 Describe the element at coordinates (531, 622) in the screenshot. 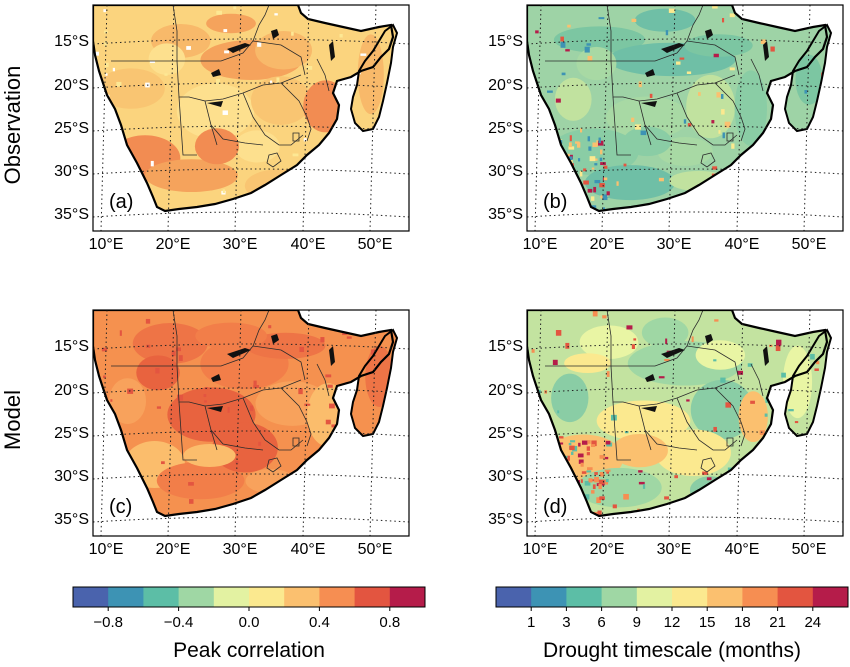

I see `colorbar-tick-label: 1` at that location.